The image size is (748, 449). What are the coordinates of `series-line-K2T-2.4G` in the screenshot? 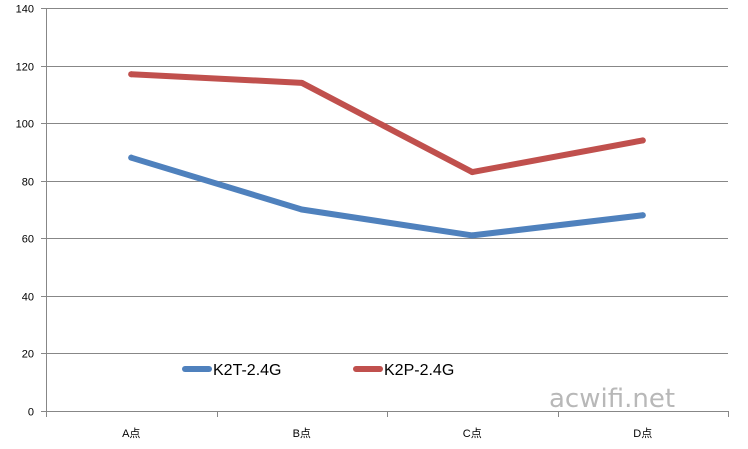 It's located at (387, 196).